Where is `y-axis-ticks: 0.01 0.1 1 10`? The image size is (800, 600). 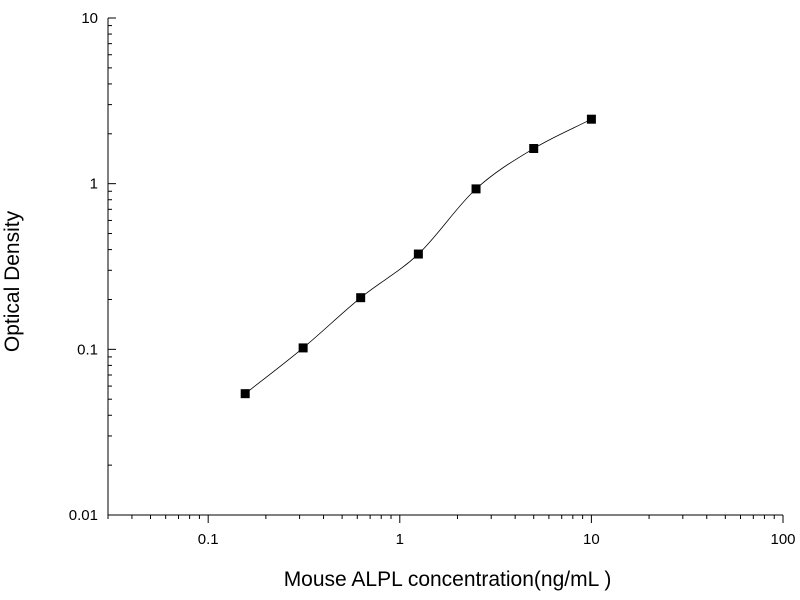 y-axis-ticks: 0.01 0.1 1 10 is located at coordinates (92, 267).